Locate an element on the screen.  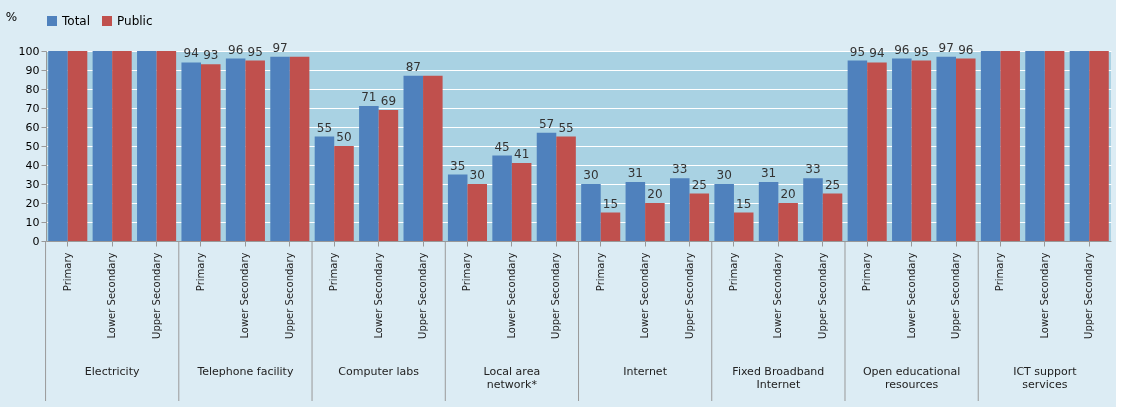
data-label: 95 is located at coordinates (921, 51).